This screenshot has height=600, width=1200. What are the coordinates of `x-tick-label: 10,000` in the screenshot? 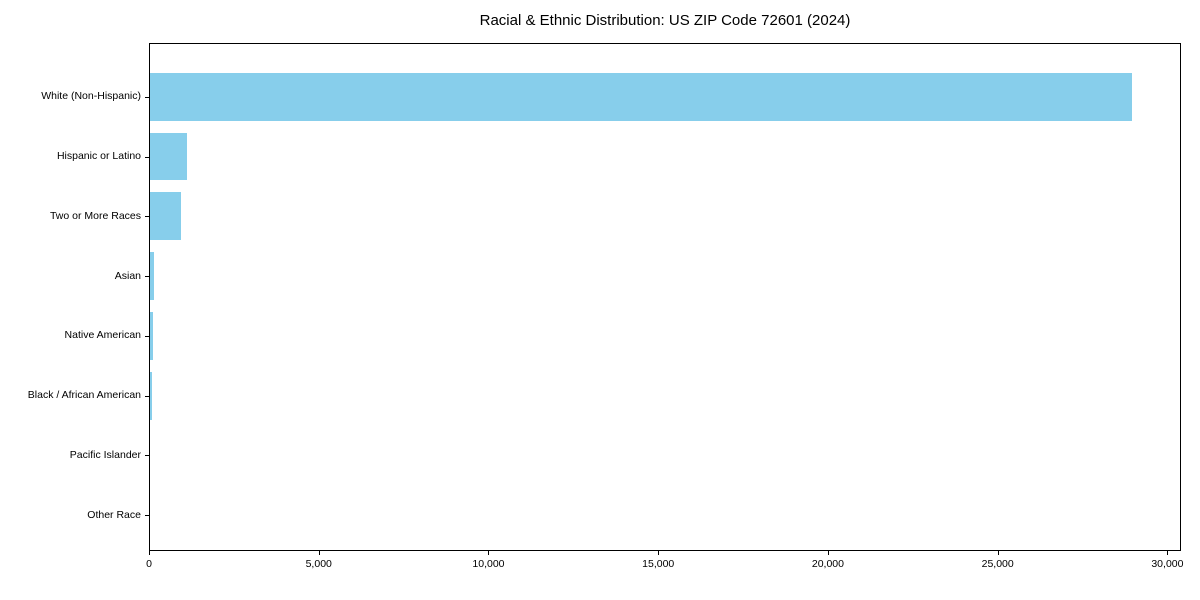 It's located at (488, 564).